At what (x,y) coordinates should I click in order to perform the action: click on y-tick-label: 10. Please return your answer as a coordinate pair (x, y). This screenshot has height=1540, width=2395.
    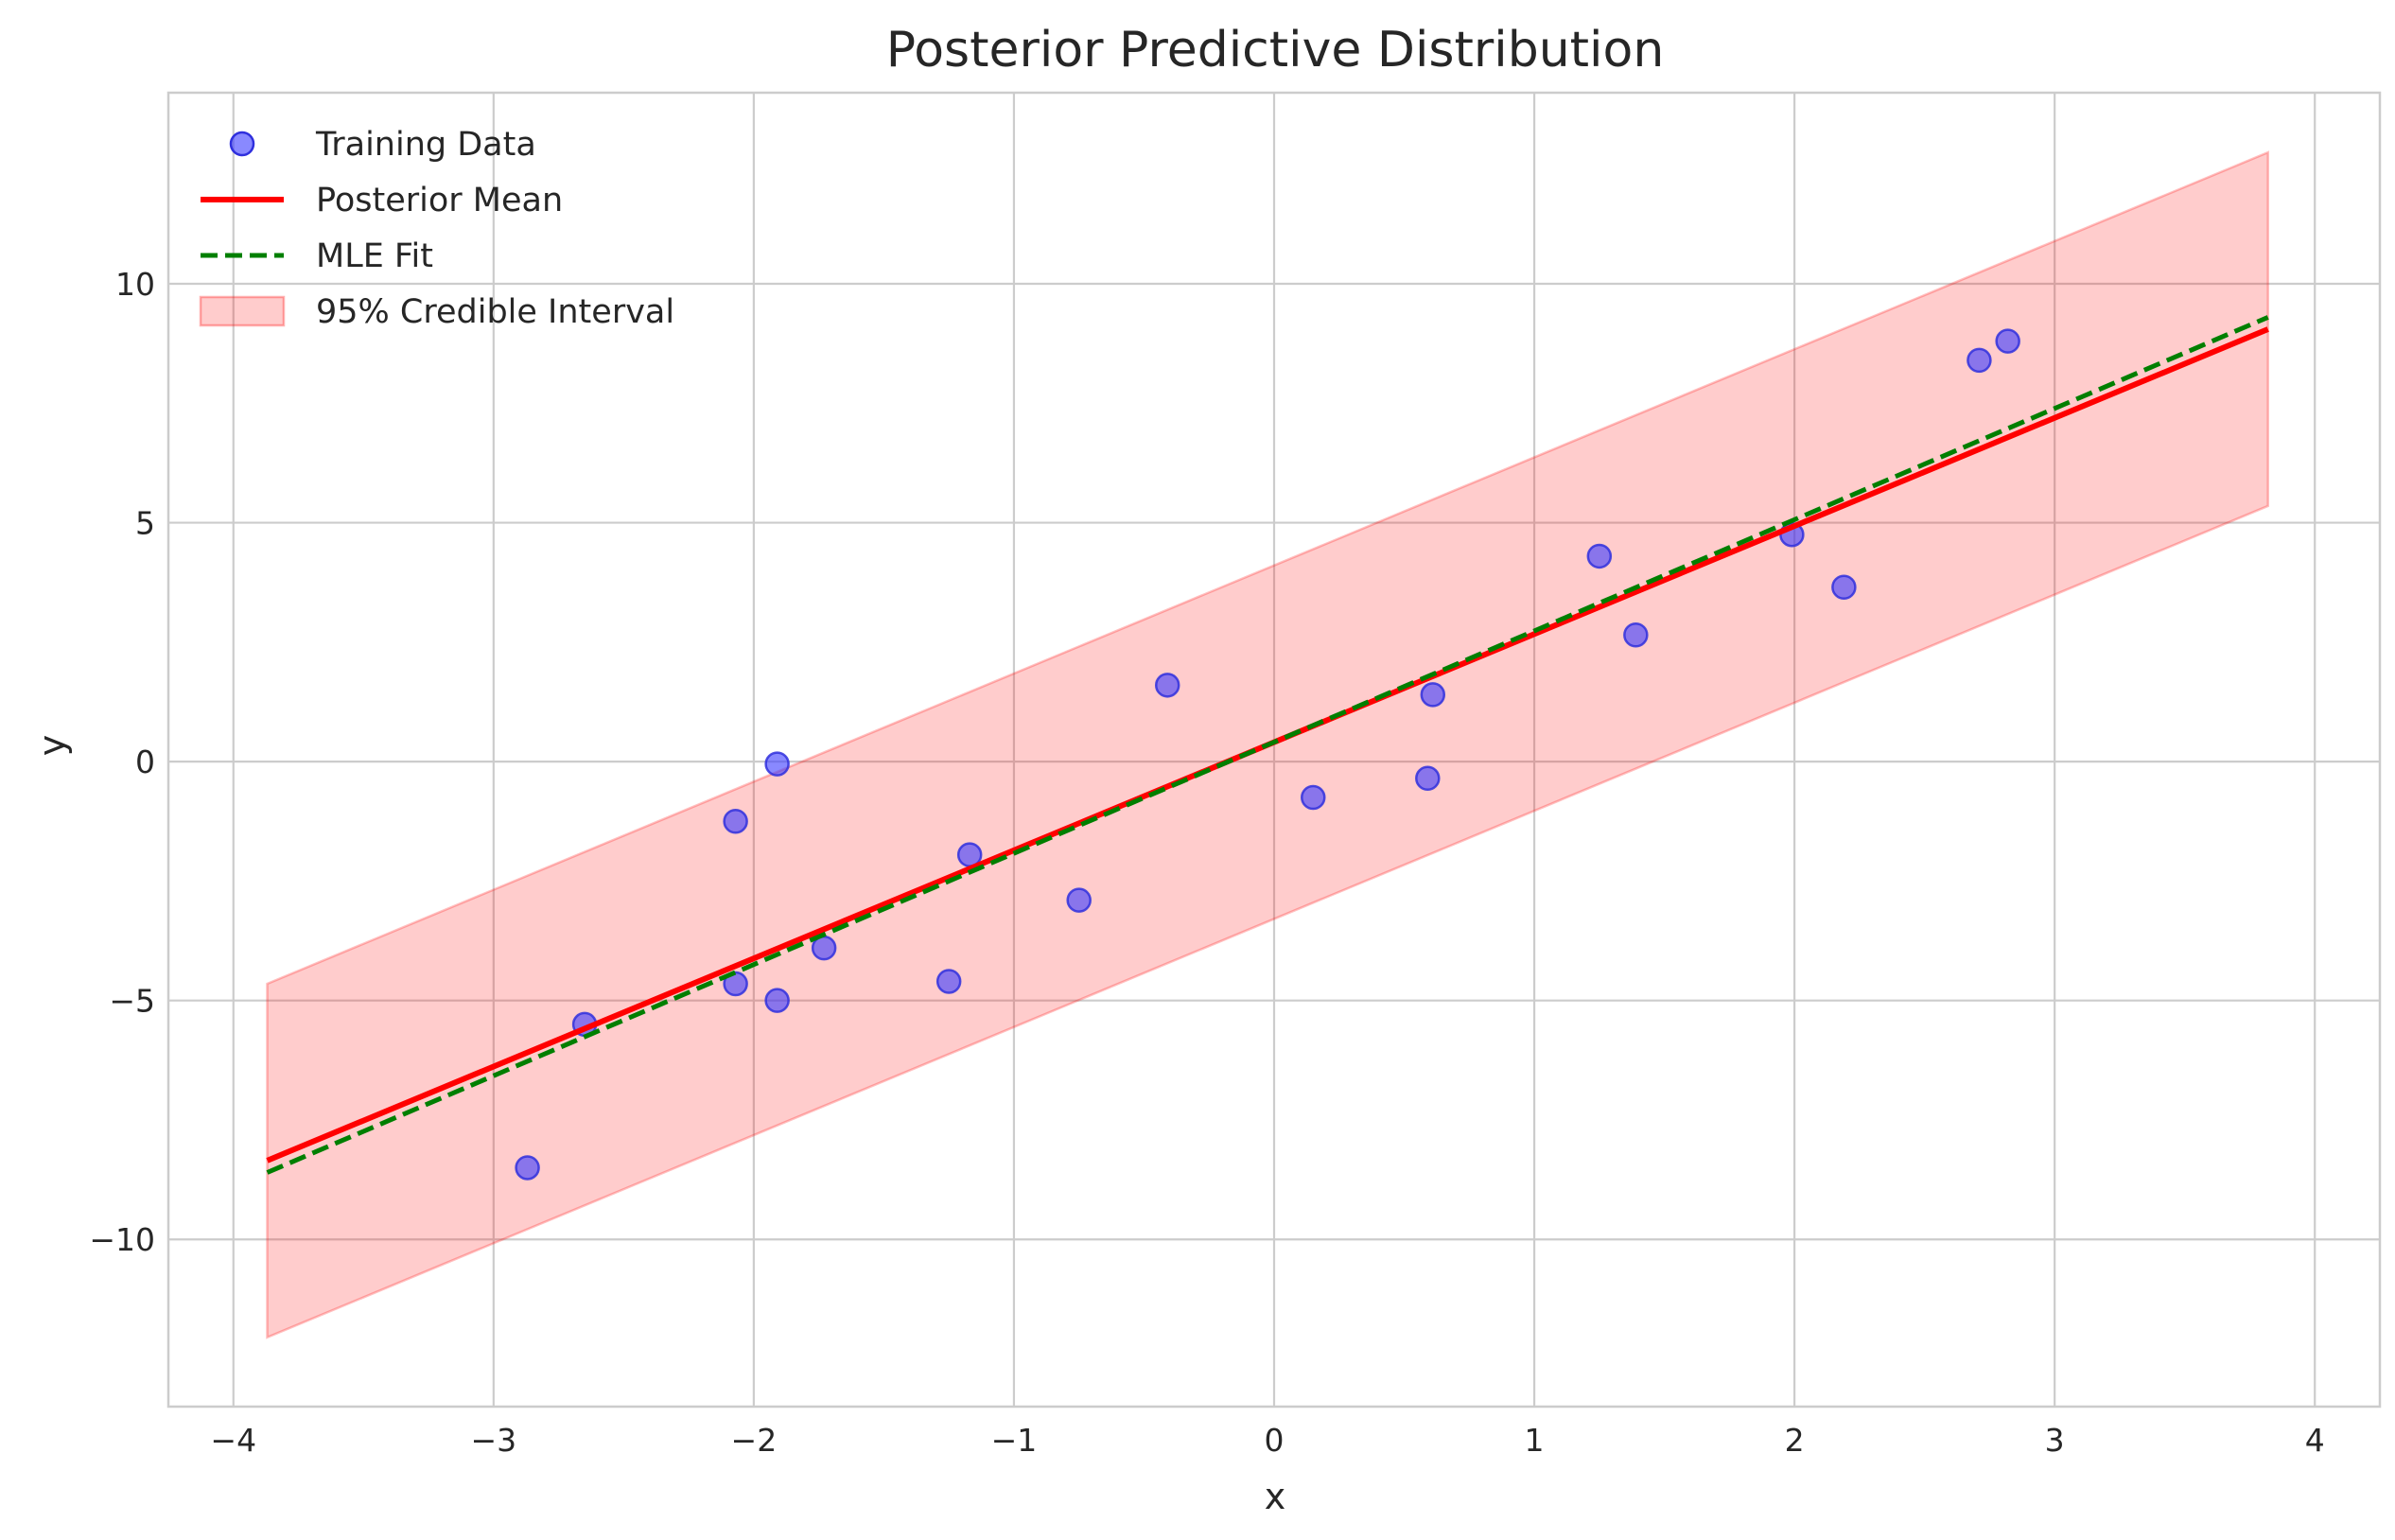
    Looking at the image, I should click on (135, 284).